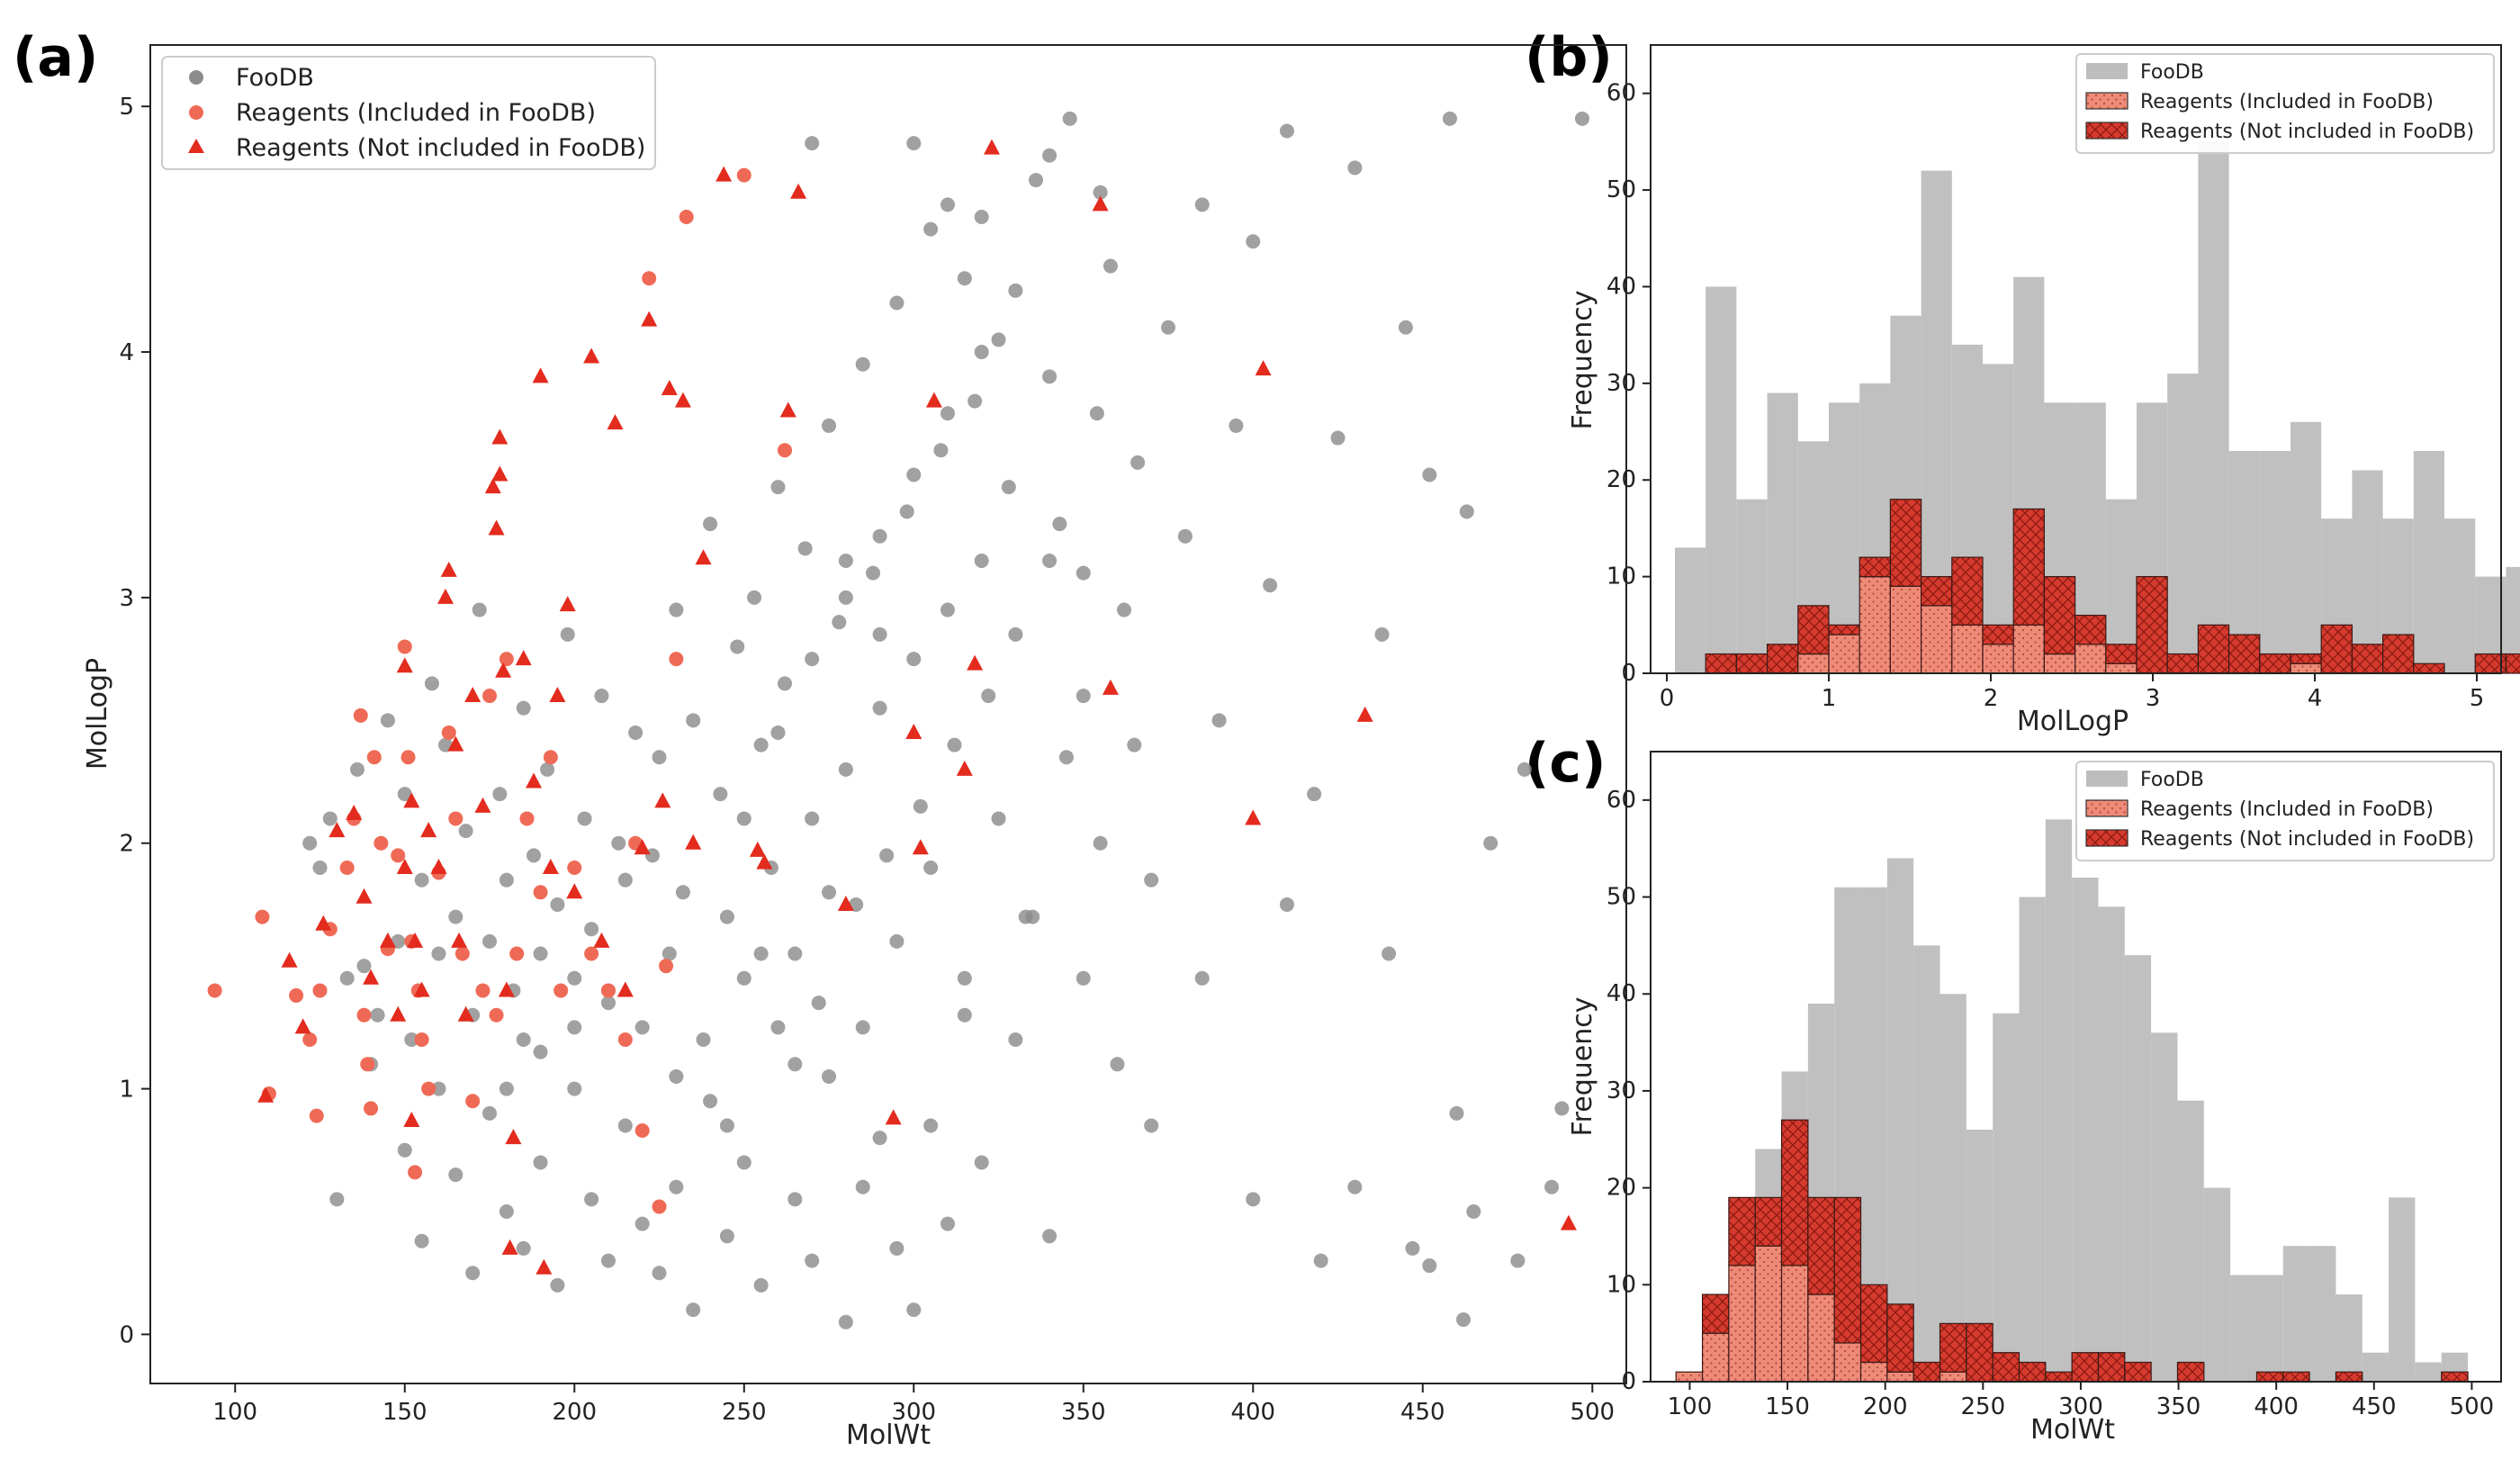  I want to click on legend-label-included-c: Reagents (Included in FooDB), so click(2287, 809).